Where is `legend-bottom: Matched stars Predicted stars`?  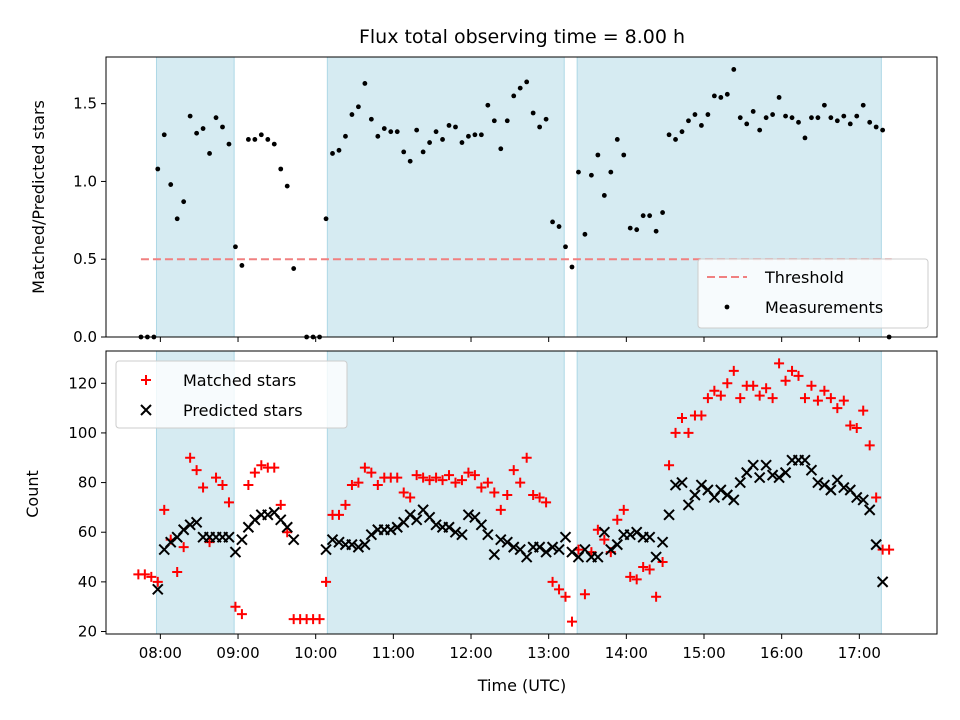
legend-bottom: Matched stars Predicted stars is located at coordinates (231, 394).